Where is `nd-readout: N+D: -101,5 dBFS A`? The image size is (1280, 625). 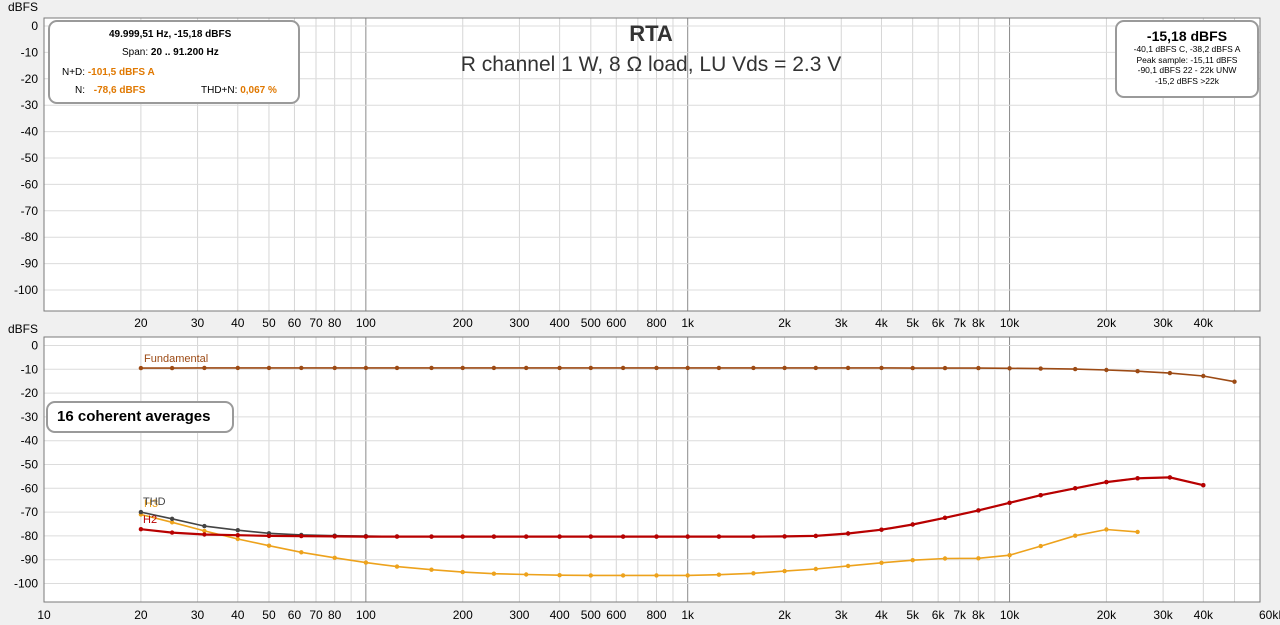
nd-readout: N+D: -101,5 dBFS A is located at coordinates (108, 72).